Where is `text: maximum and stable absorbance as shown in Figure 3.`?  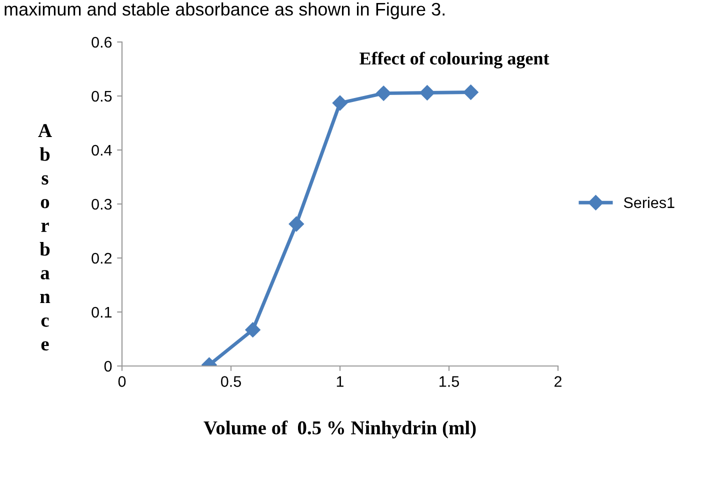
text: maximum and stable absorbance as shown in Figure 3. is located at coordinates (224, 11).